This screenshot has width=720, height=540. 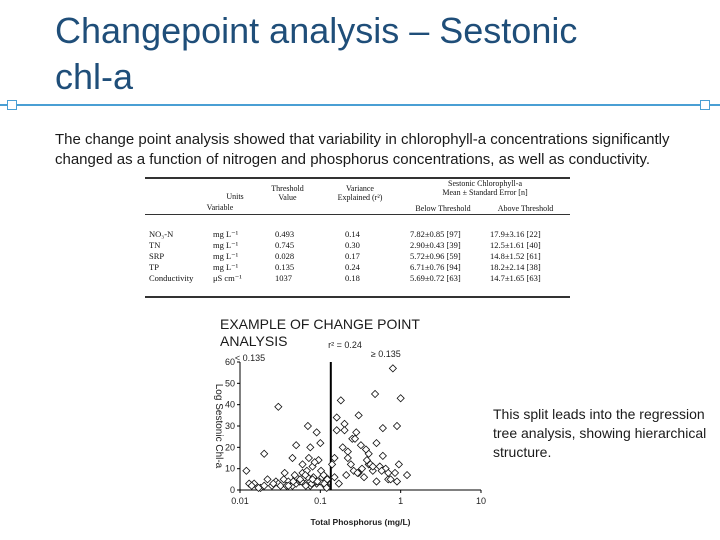 What do you see at coordinates (94, 76) in the screenshot?
I see `slide-title-line2: chl-a` at bounding box center [94, 76].